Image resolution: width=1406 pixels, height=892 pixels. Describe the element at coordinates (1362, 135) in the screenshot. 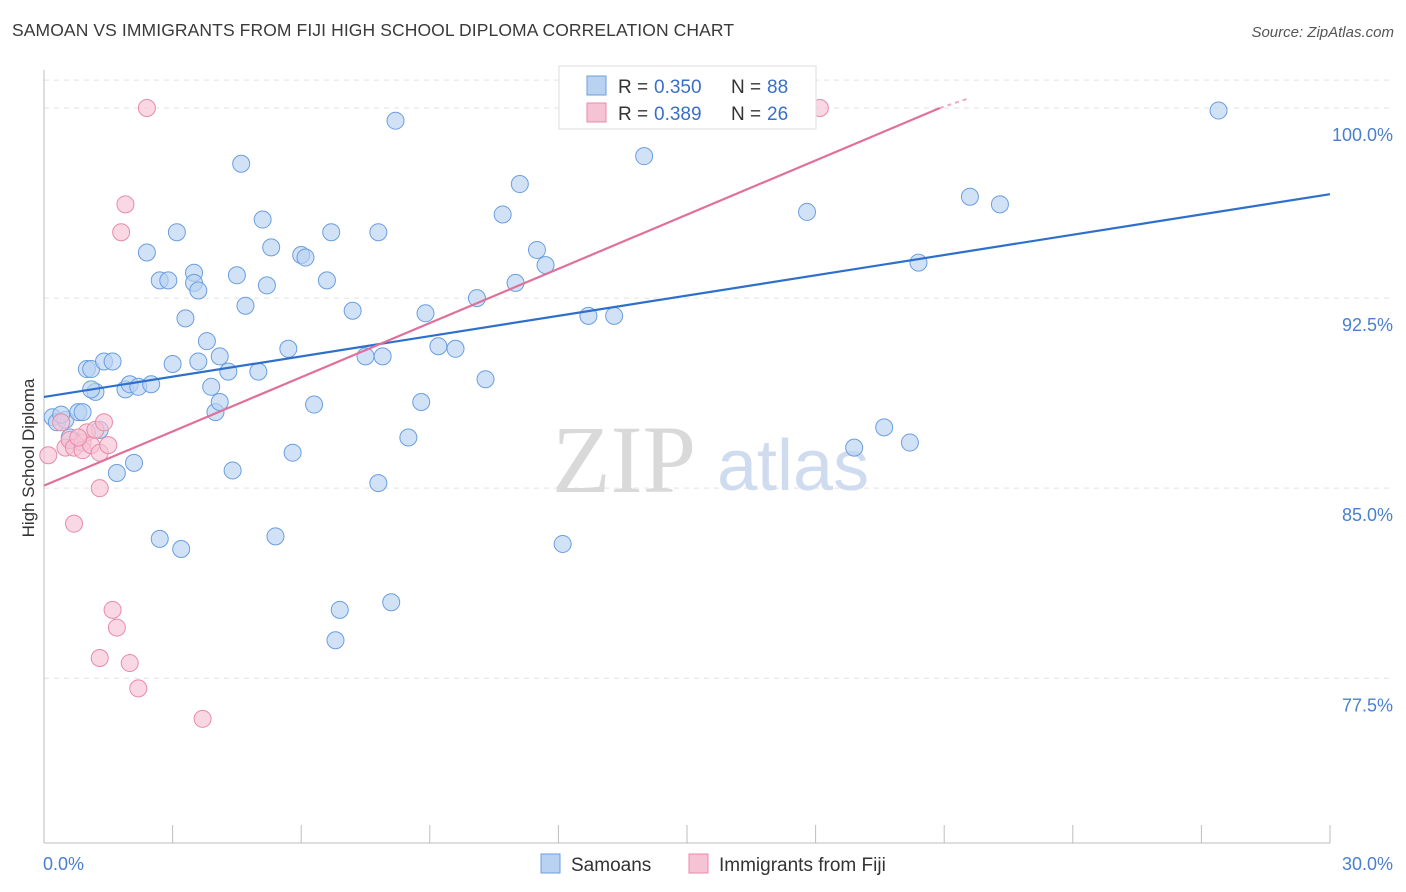

I see `y-tick-label-0: 100.0%` at that location.